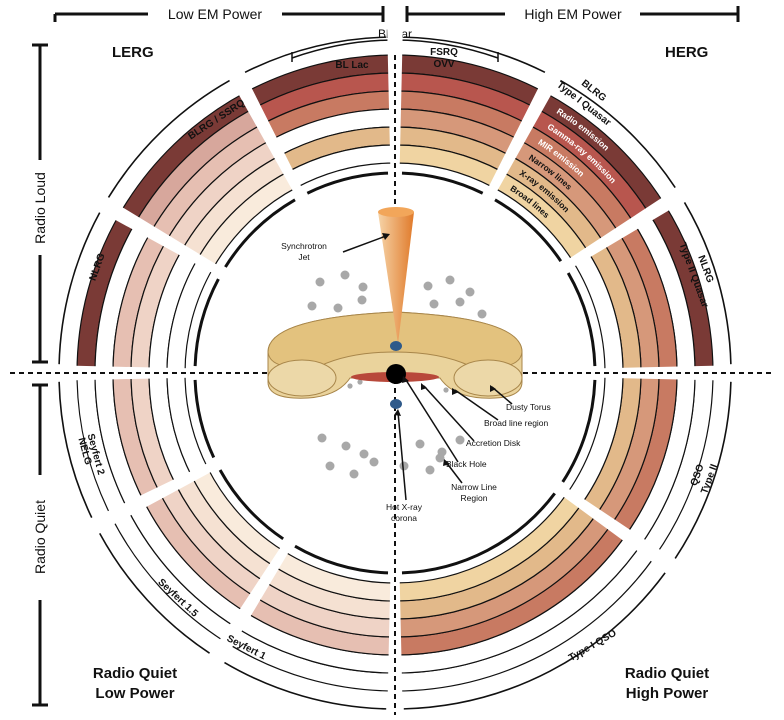 The image size is (784, 720). Describe the element at coordinates (404, 507) in the screenshot. I see `hot-xray-label: Hot X-ray` at that location.